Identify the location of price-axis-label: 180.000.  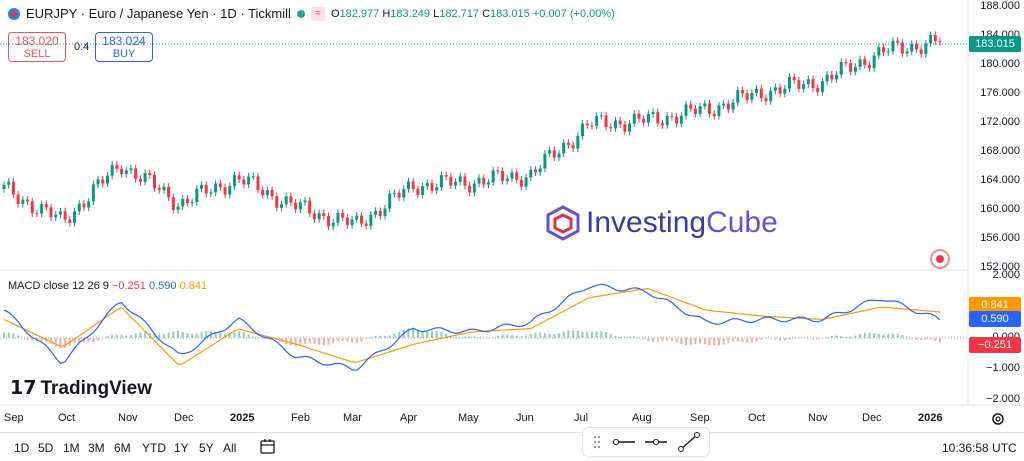
(1000, 64).